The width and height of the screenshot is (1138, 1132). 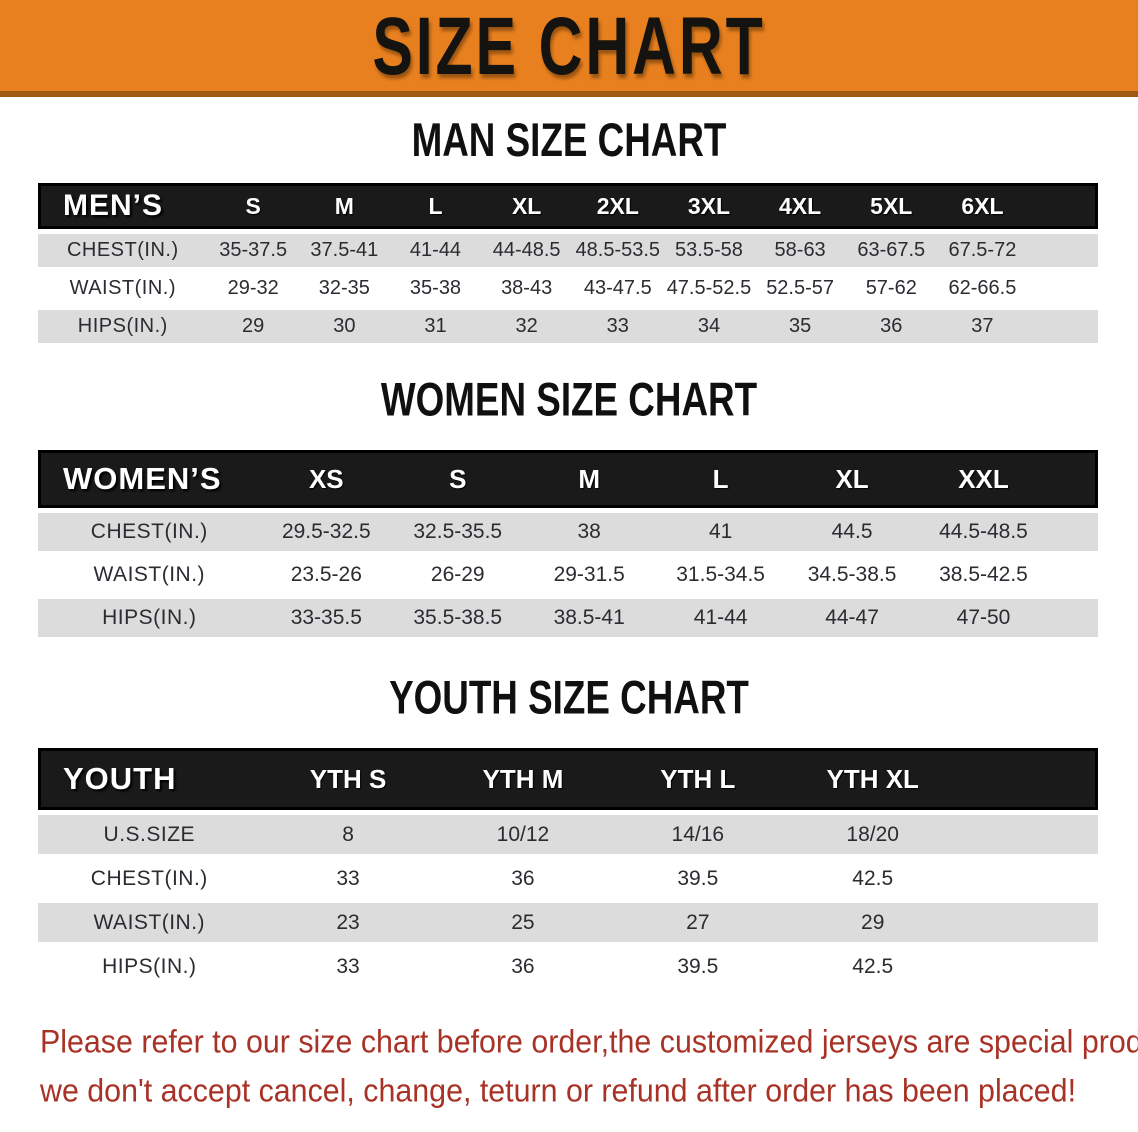 What do you see at coordinates (709, 206) in the screenshot?
I see `men-column-header: 3XL` at bounding box center [709, 206].